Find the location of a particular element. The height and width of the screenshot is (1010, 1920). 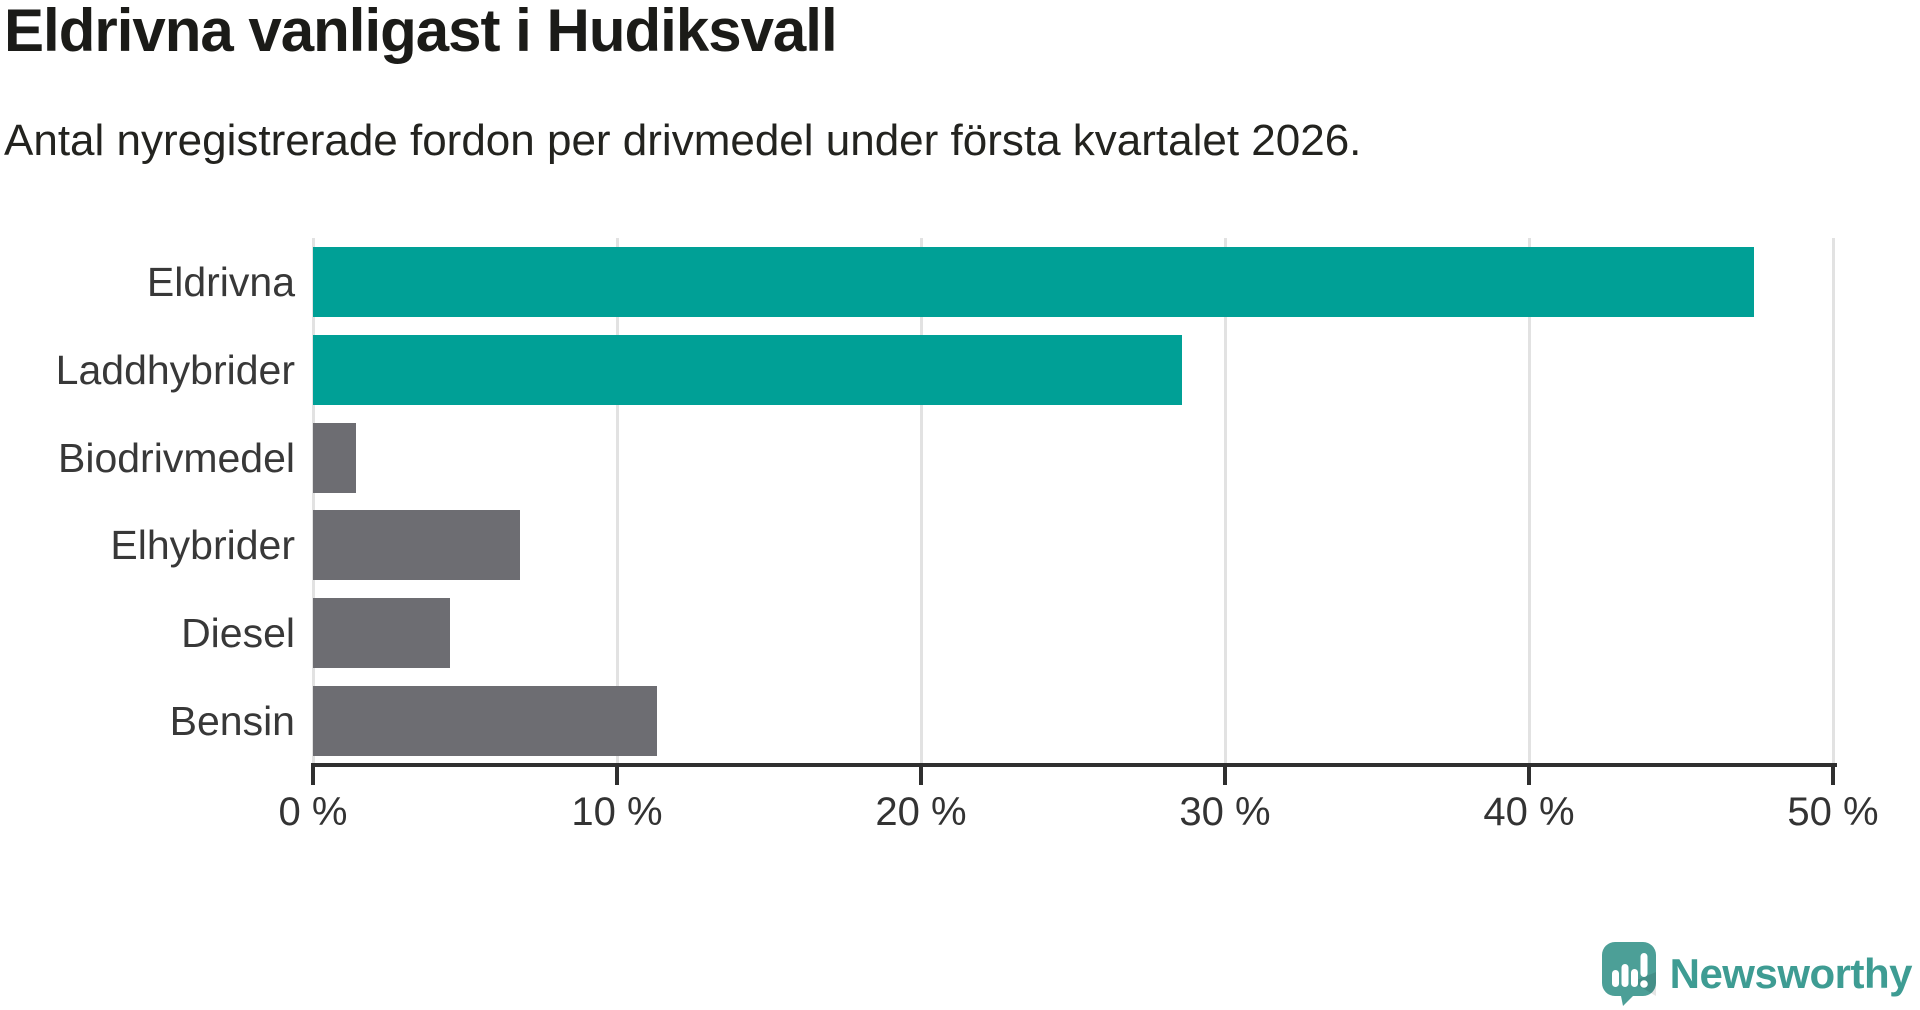

x-axis-tick-label-30: 30 % is located at coordinates (1225, 812).